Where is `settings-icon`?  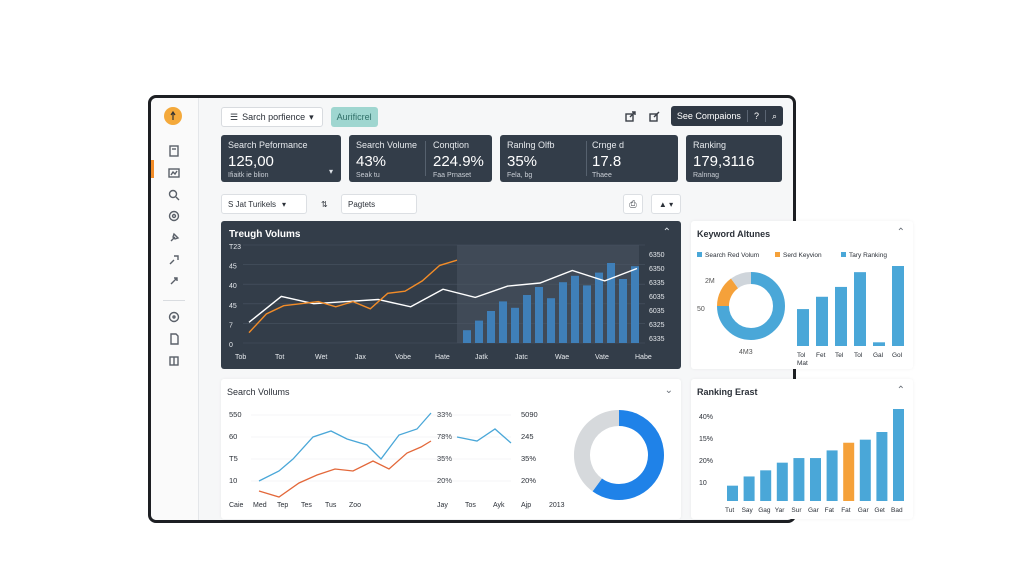 settings-icon is located at coordinates (174, 216).